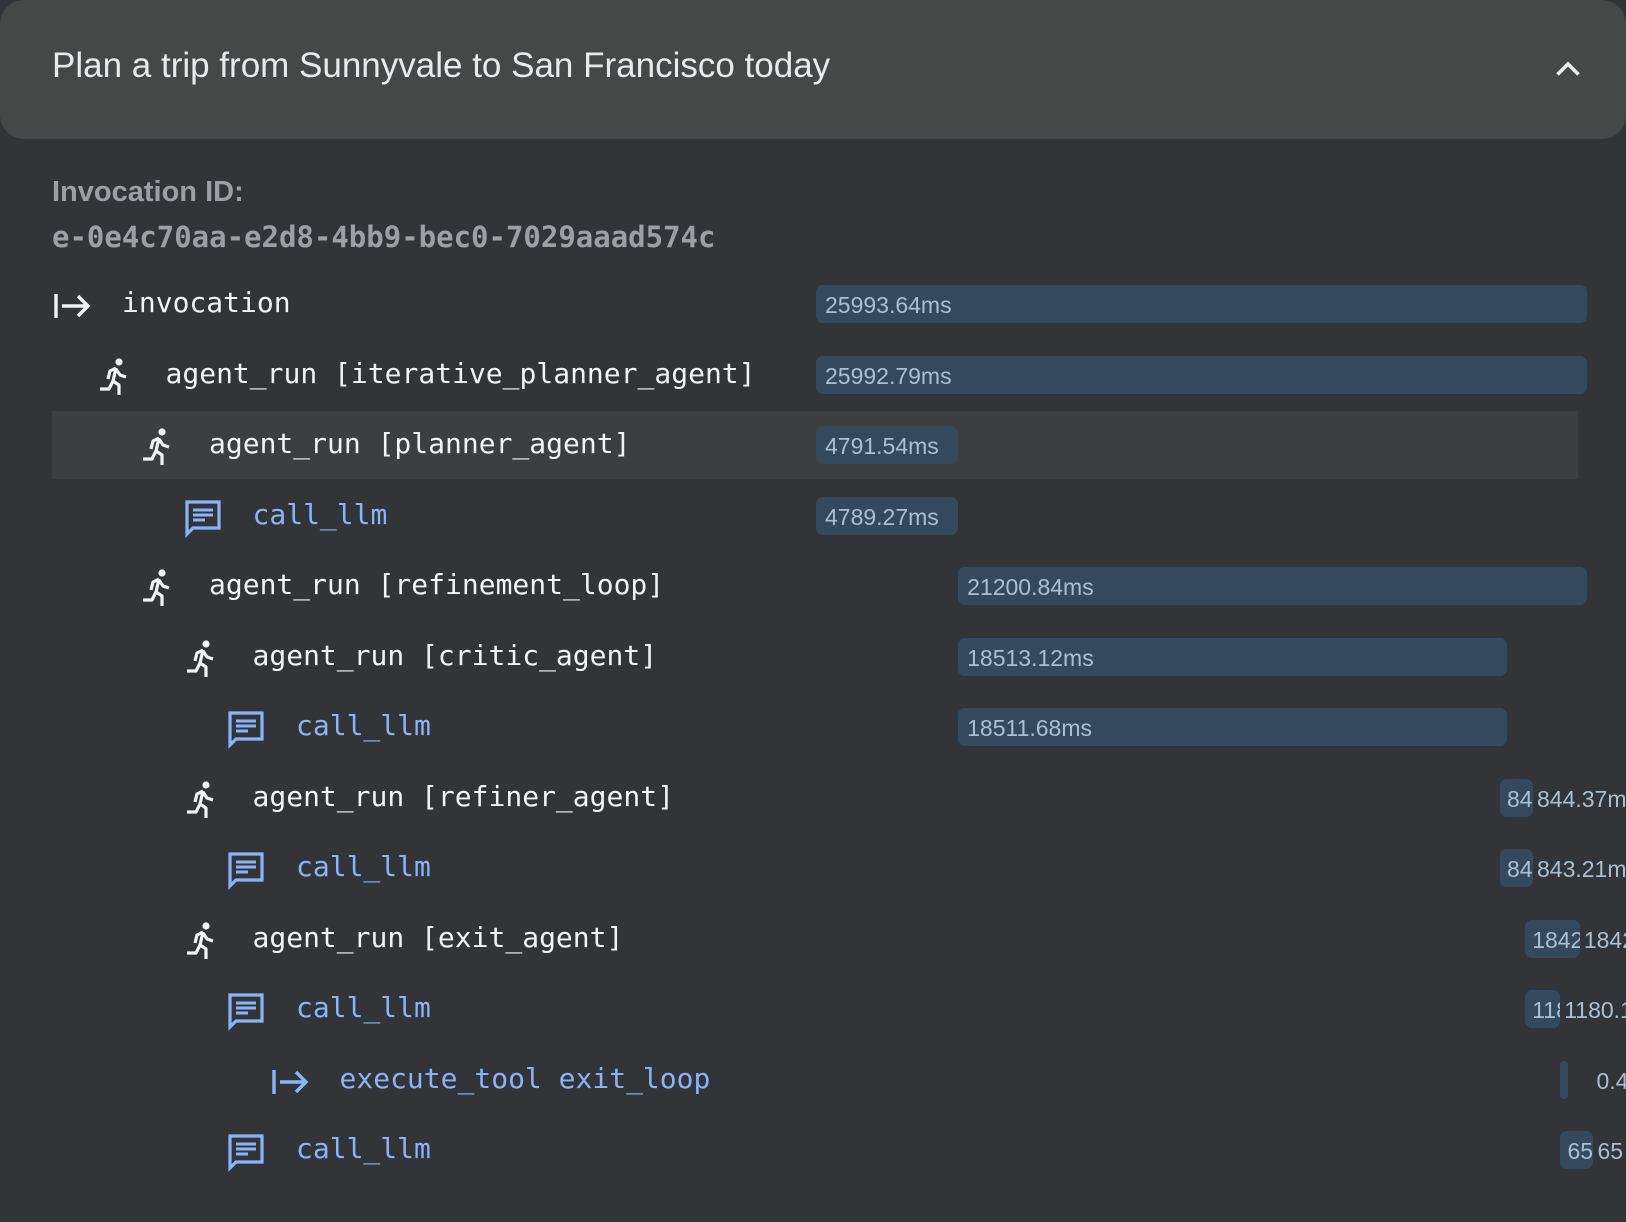 This screenshot has height=1222, width=1626. Describe the element at coordinates (815, 727) in the screenshot. I see `span-row: call_llm 18511.68ms` at that location.